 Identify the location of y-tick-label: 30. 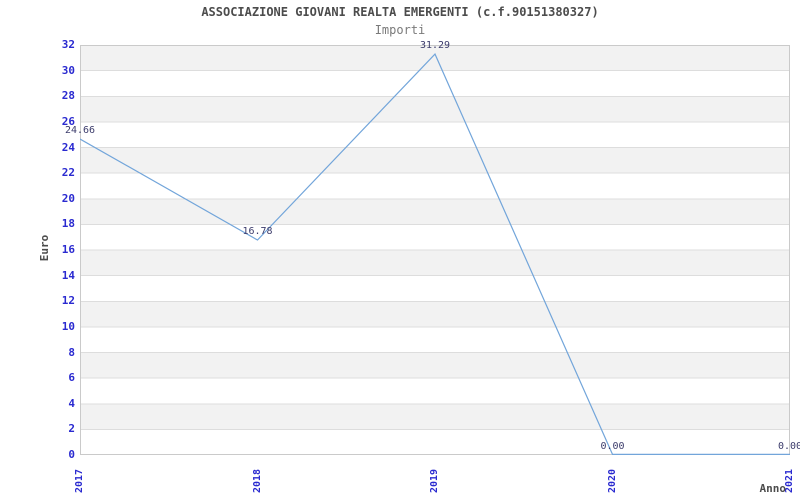
(68, 70).